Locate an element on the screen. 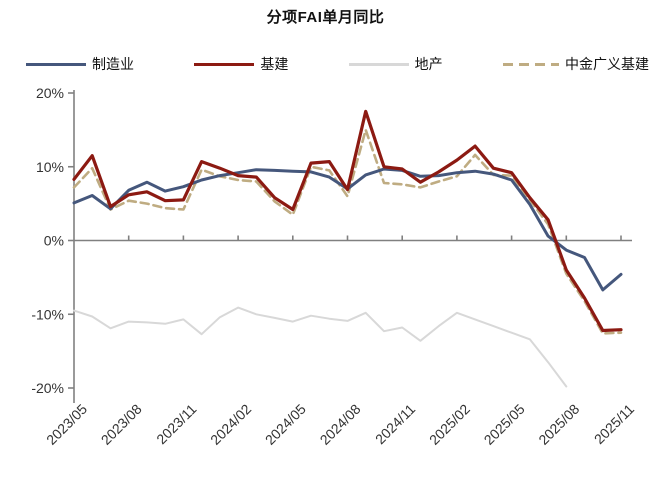  legend-line-swatch-cicc-broad-infrastructure is located at coordinates (530, 64).